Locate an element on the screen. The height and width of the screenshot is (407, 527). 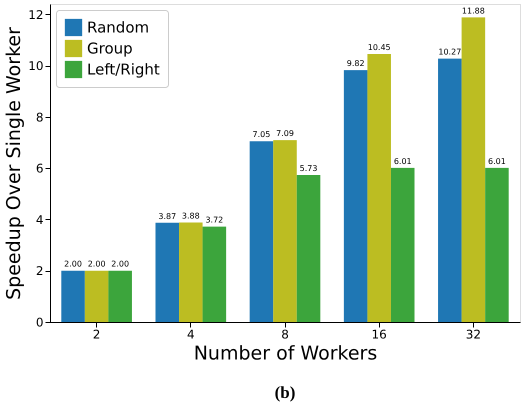
data-label: 9.82 is located at coordinates (355, 63).